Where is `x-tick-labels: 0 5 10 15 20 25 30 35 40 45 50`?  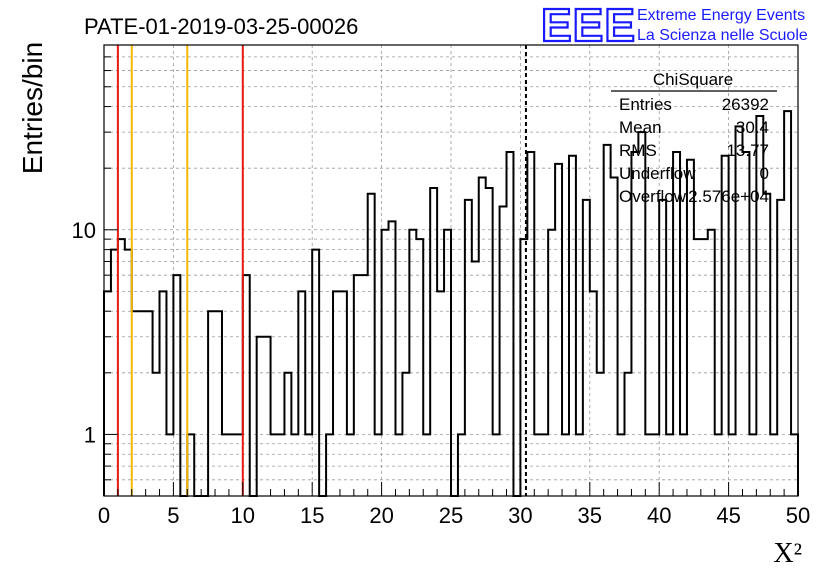 x-tick-labels: 0 5 10 15 20 25 30 35 40 45 50 is located at coordinates (454, 515).